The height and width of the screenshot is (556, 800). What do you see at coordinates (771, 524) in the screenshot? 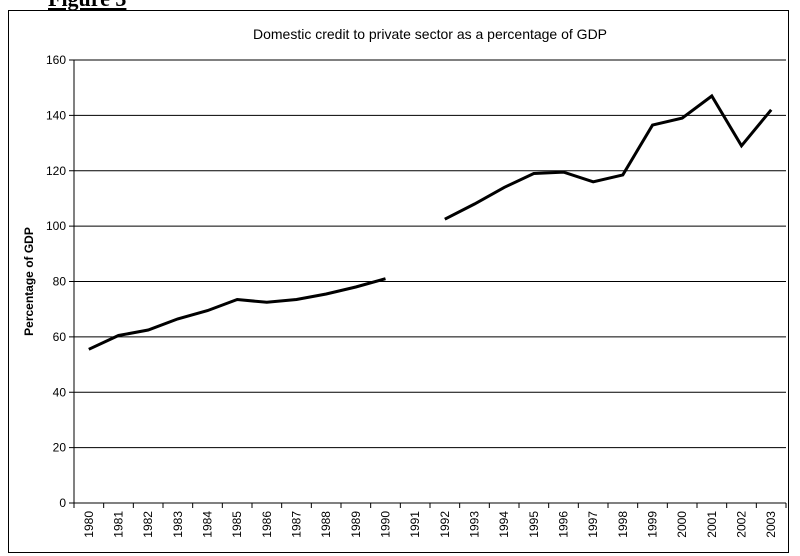
I see `x-tick-label: 2003` at bounding box center [771, 524].